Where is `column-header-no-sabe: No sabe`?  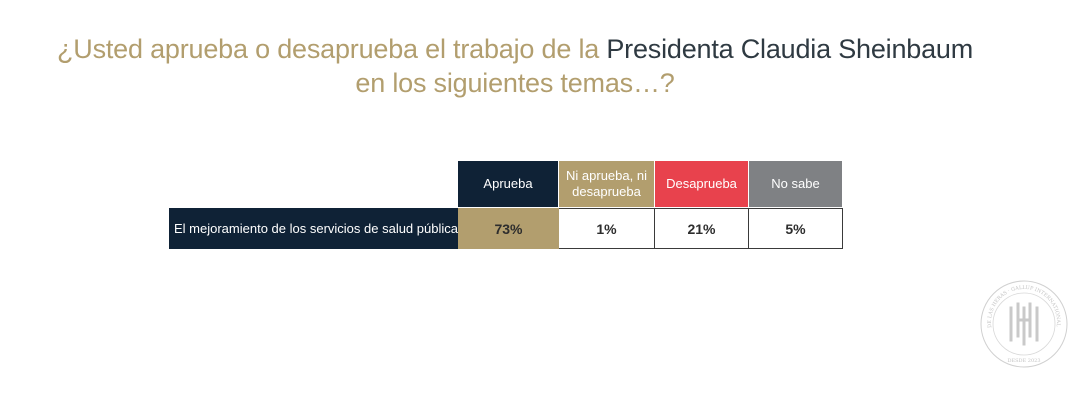 column-header-no-sabe: No sabe is located at coordinates (795, 184).